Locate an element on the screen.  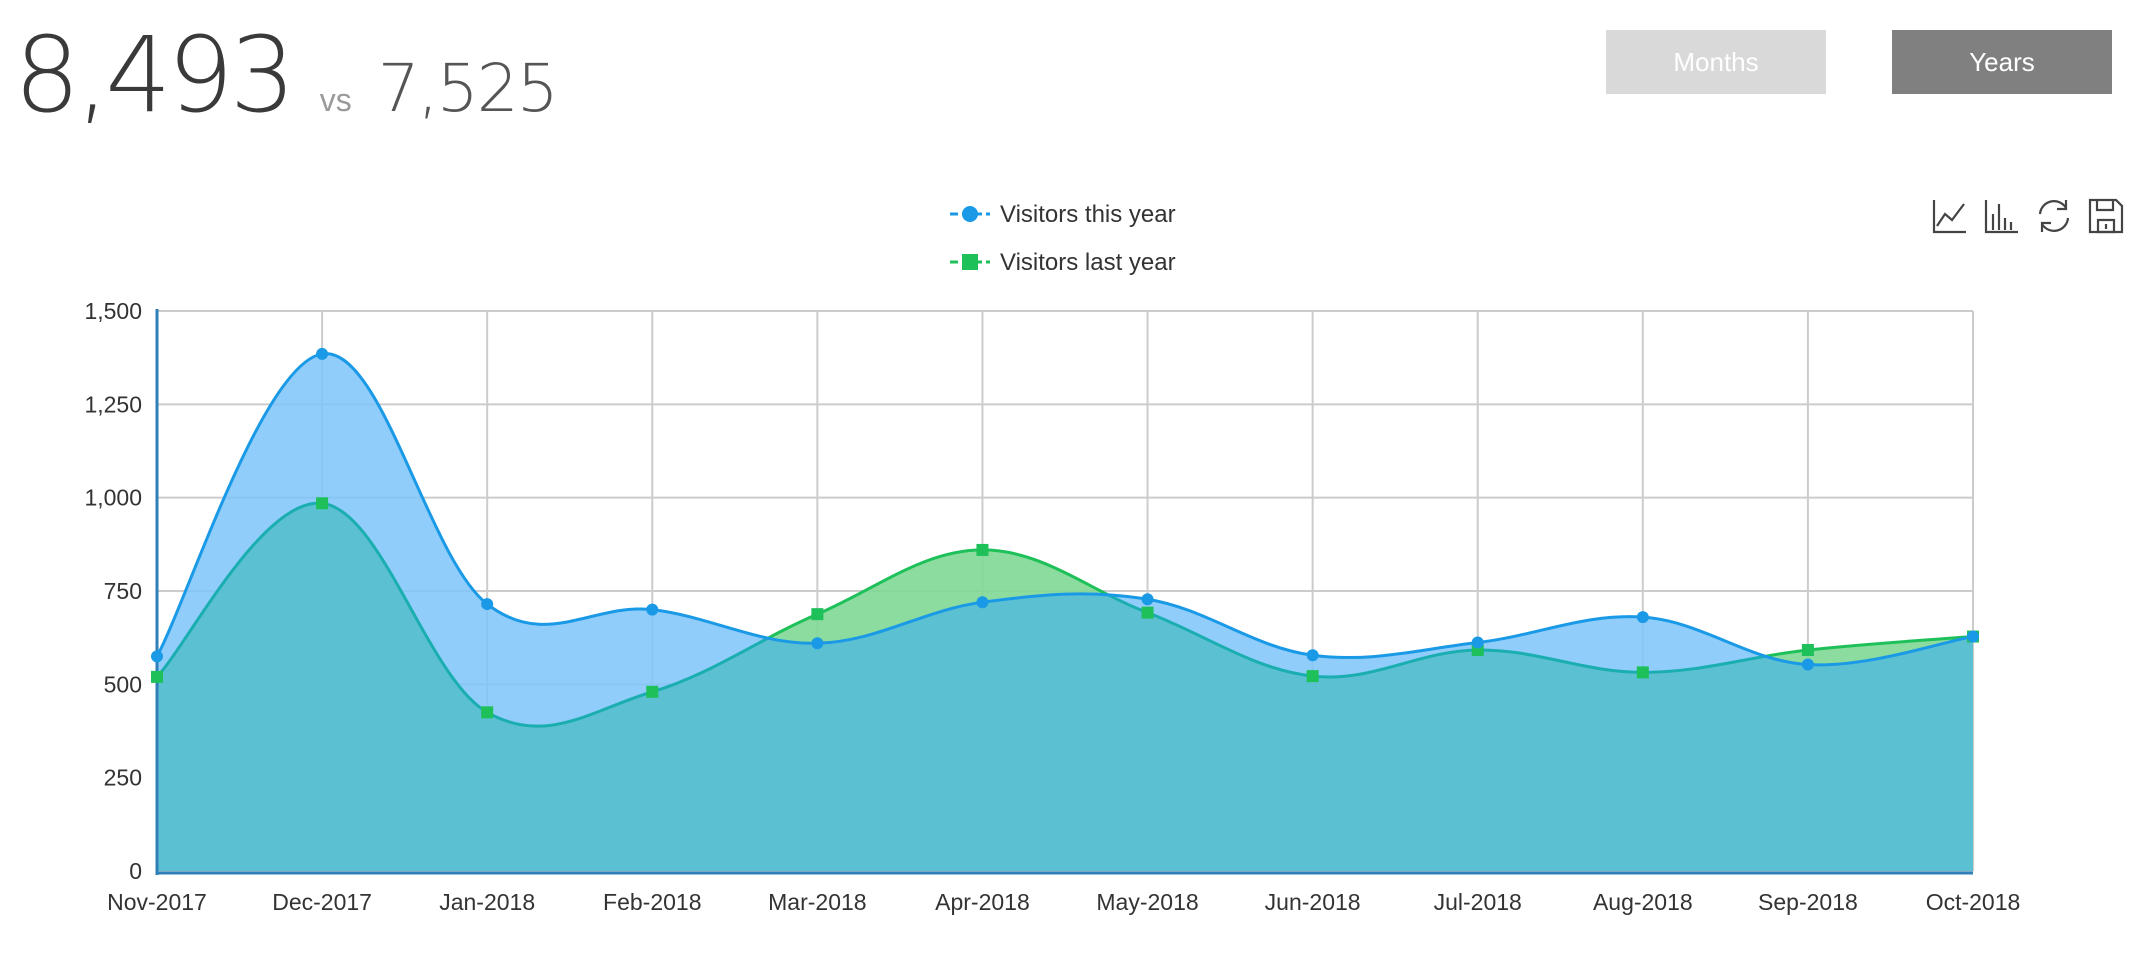
y-tick-label: 1,000 is located at coordinates (113, 498).